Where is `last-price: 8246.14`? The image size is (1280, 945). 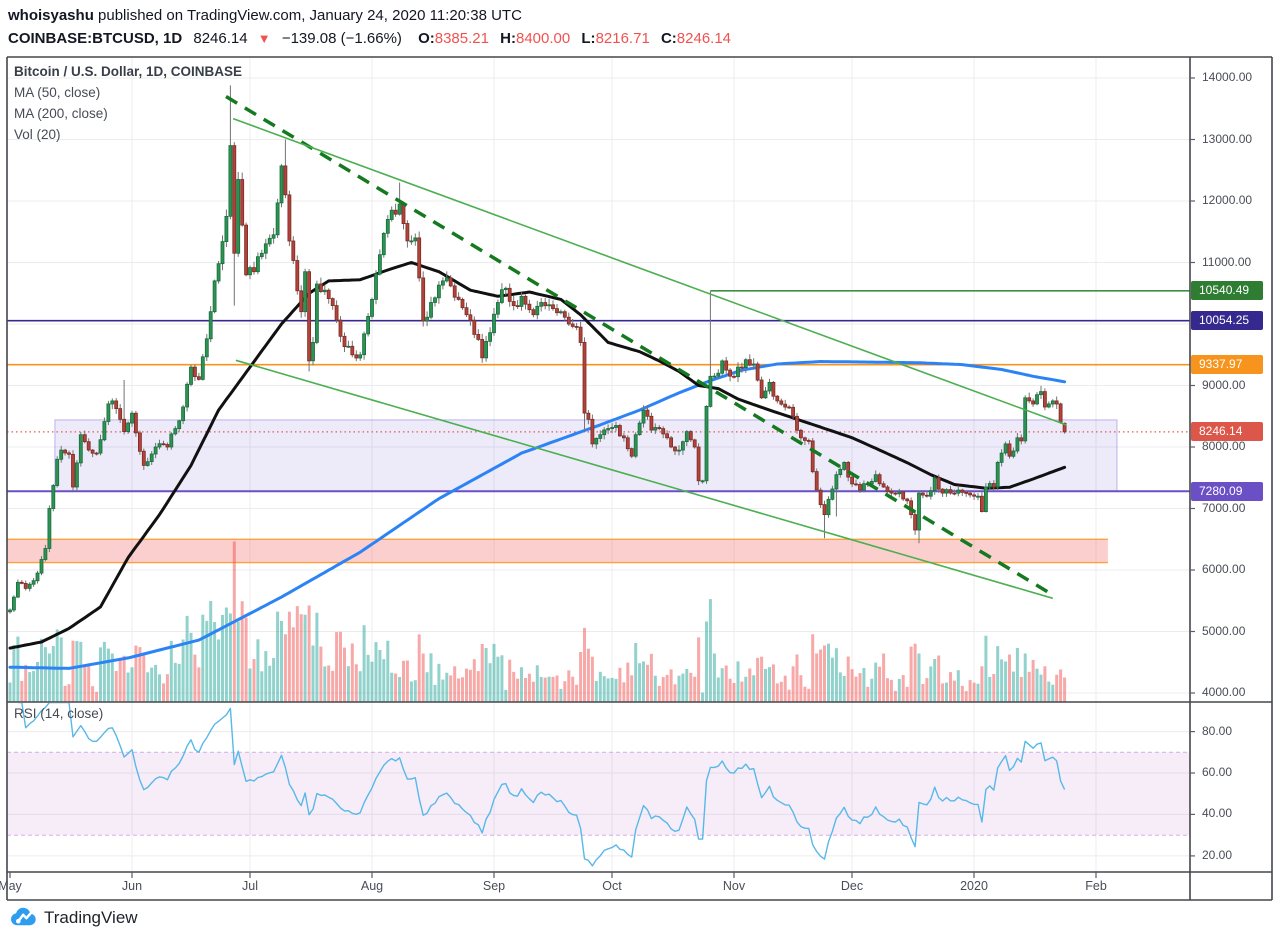 last-price: 8246.14 is located at coordinates (220, 38).